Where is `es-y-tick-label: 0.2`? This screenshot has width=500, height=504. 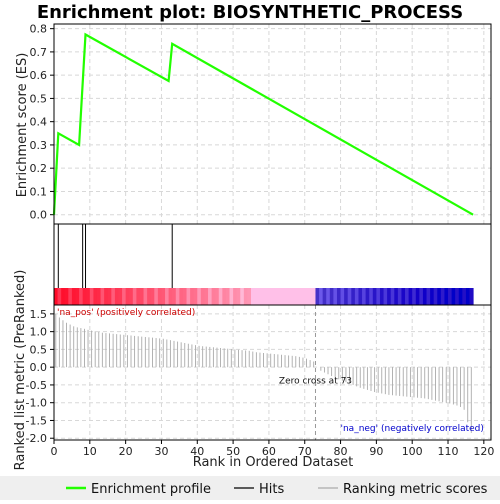
es-y-tick-label: 0.2 is located at coordinates (39, 168).